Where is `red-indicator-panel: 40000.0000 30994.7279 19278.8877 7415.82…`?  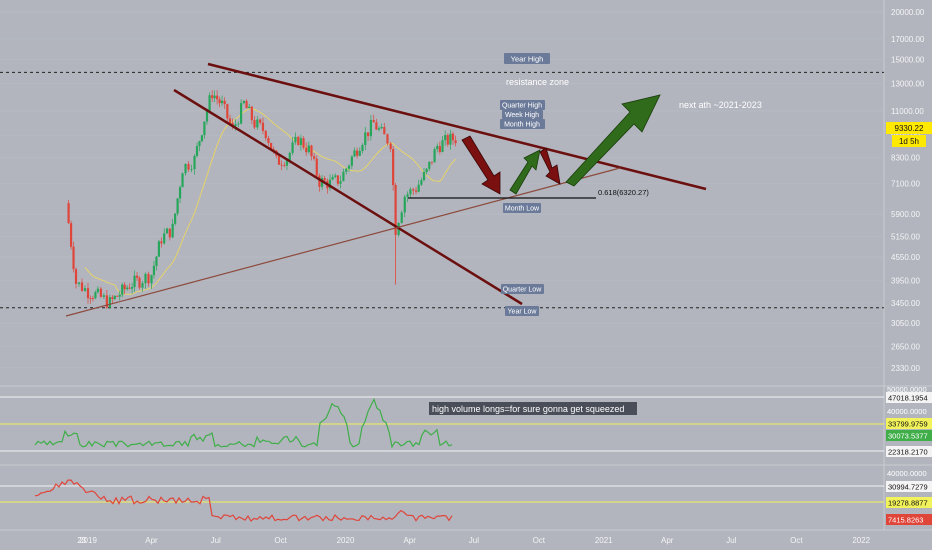
red-indicator-panel: 40000.0000 30994.7279 19278.8877 7415.82… is located at coordinates (466, 497).